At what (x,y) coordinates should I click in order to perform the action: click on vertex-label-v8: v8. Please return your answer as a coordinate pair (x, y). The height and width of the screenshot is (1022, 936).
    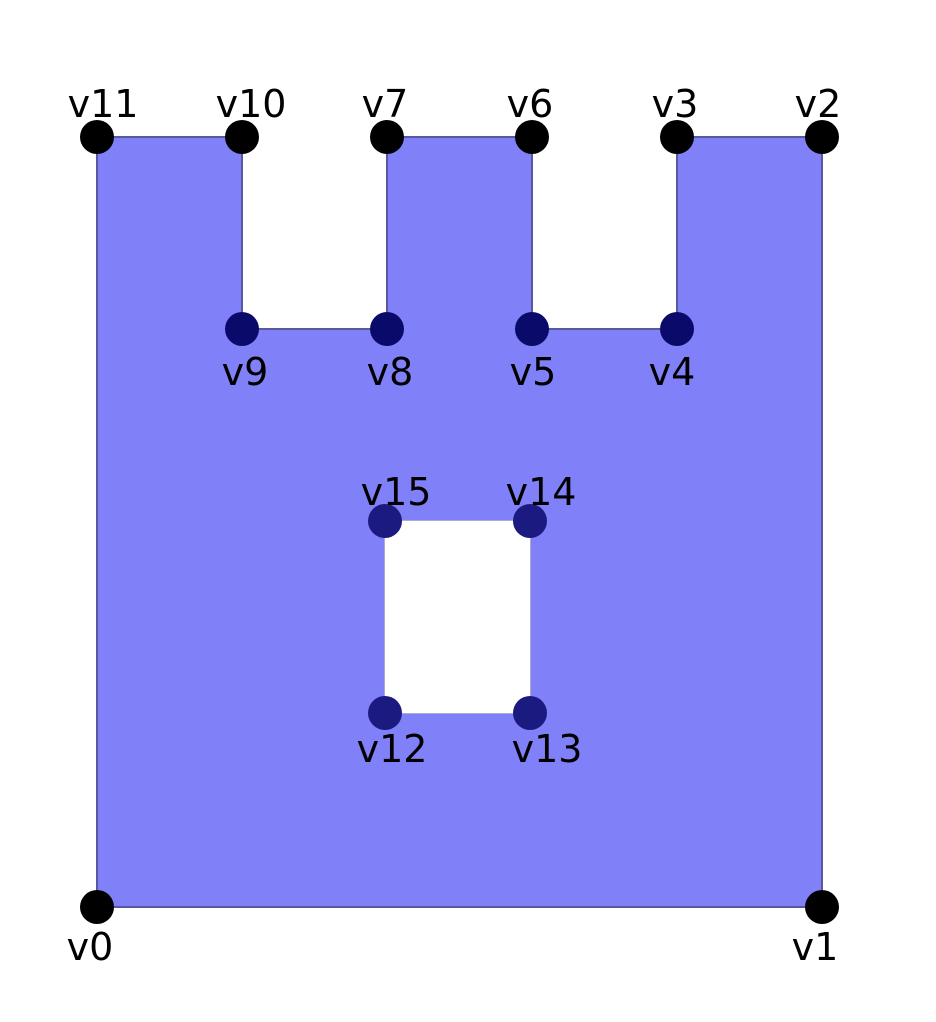
    Looking at the image, I should click on (390, 372).